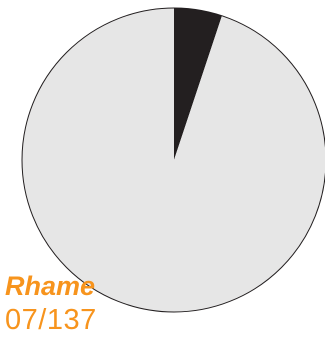 This screenshot has height=345, width=325. What do you see at coordinates (51, 320) in the screenshot?
I see `count-ratio: 07/137` at bounding box center [51, 320].